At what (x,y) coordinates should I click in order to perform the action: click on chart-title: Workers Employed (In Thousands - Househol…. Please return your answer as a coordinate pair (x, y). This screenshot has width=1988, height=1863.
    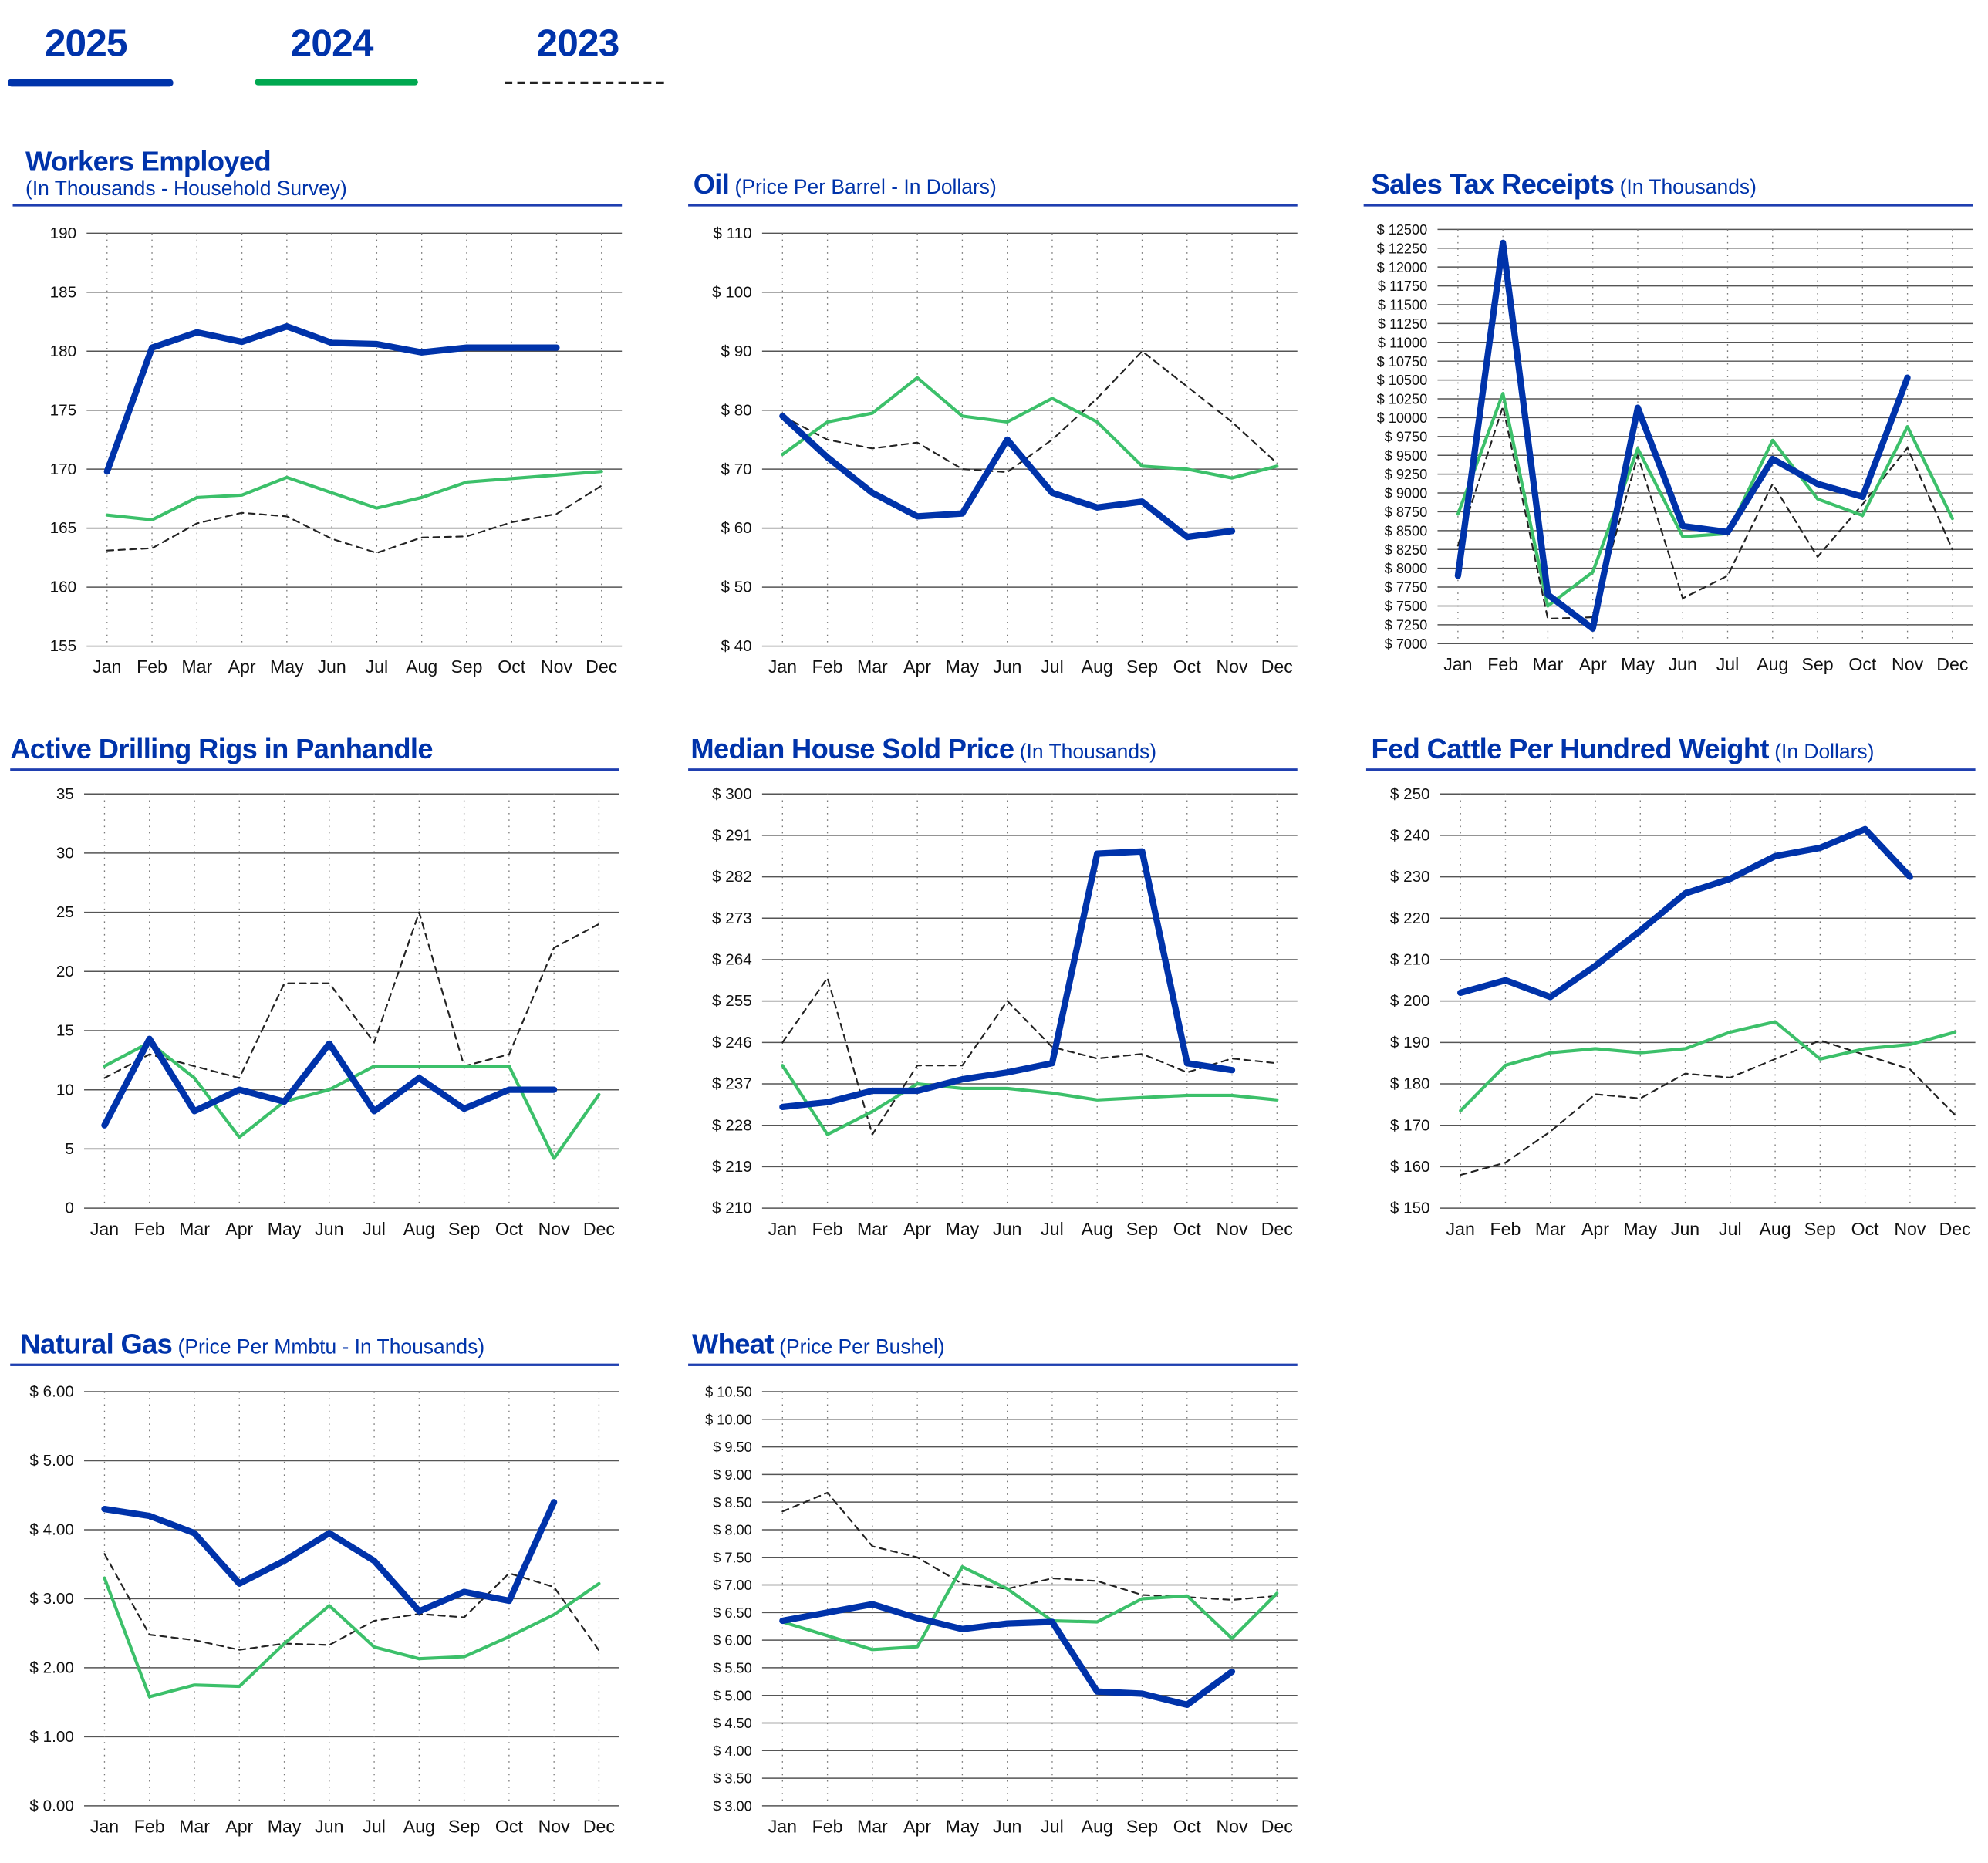
    Looking at the image, I should click on (186, 173).